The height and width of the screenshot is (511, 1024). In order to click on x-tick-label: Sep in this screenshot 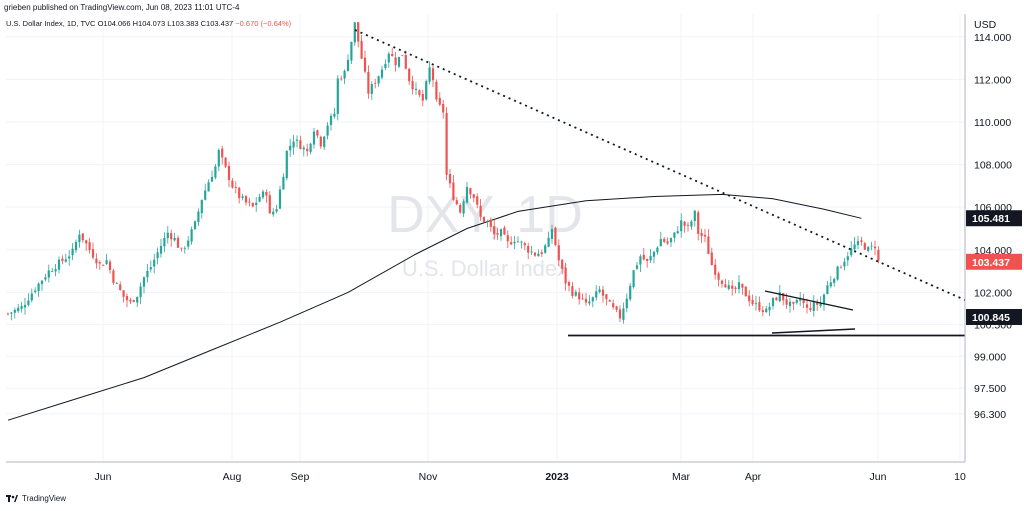, I will do `click(300, 477)`.